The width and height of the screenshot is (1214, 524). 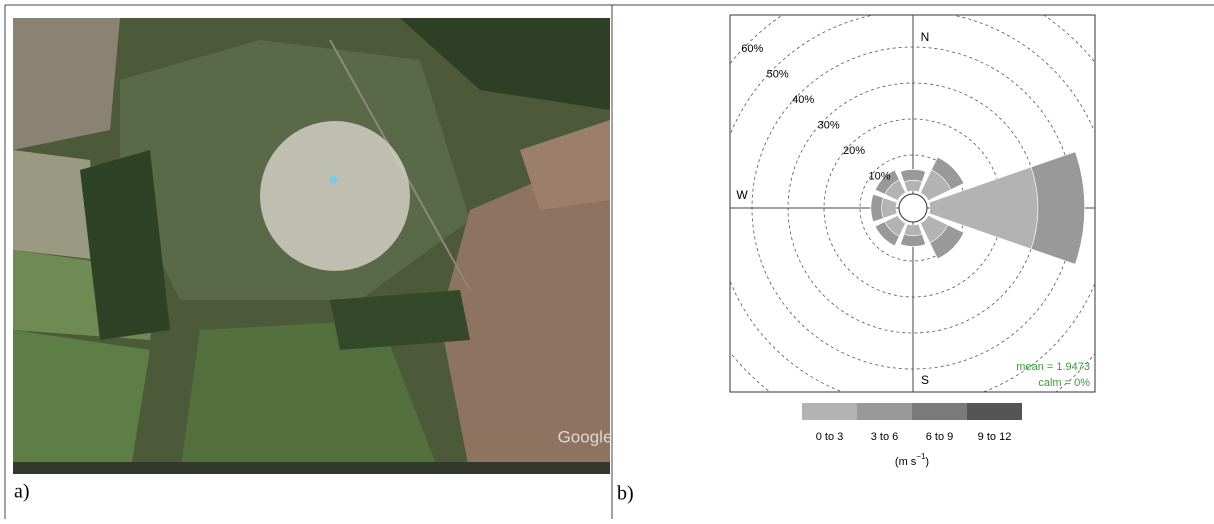 What do you see at coordinates (22, 492) in the screenshot?
I see `panel-label: a)` at bounding box center [22, 492].